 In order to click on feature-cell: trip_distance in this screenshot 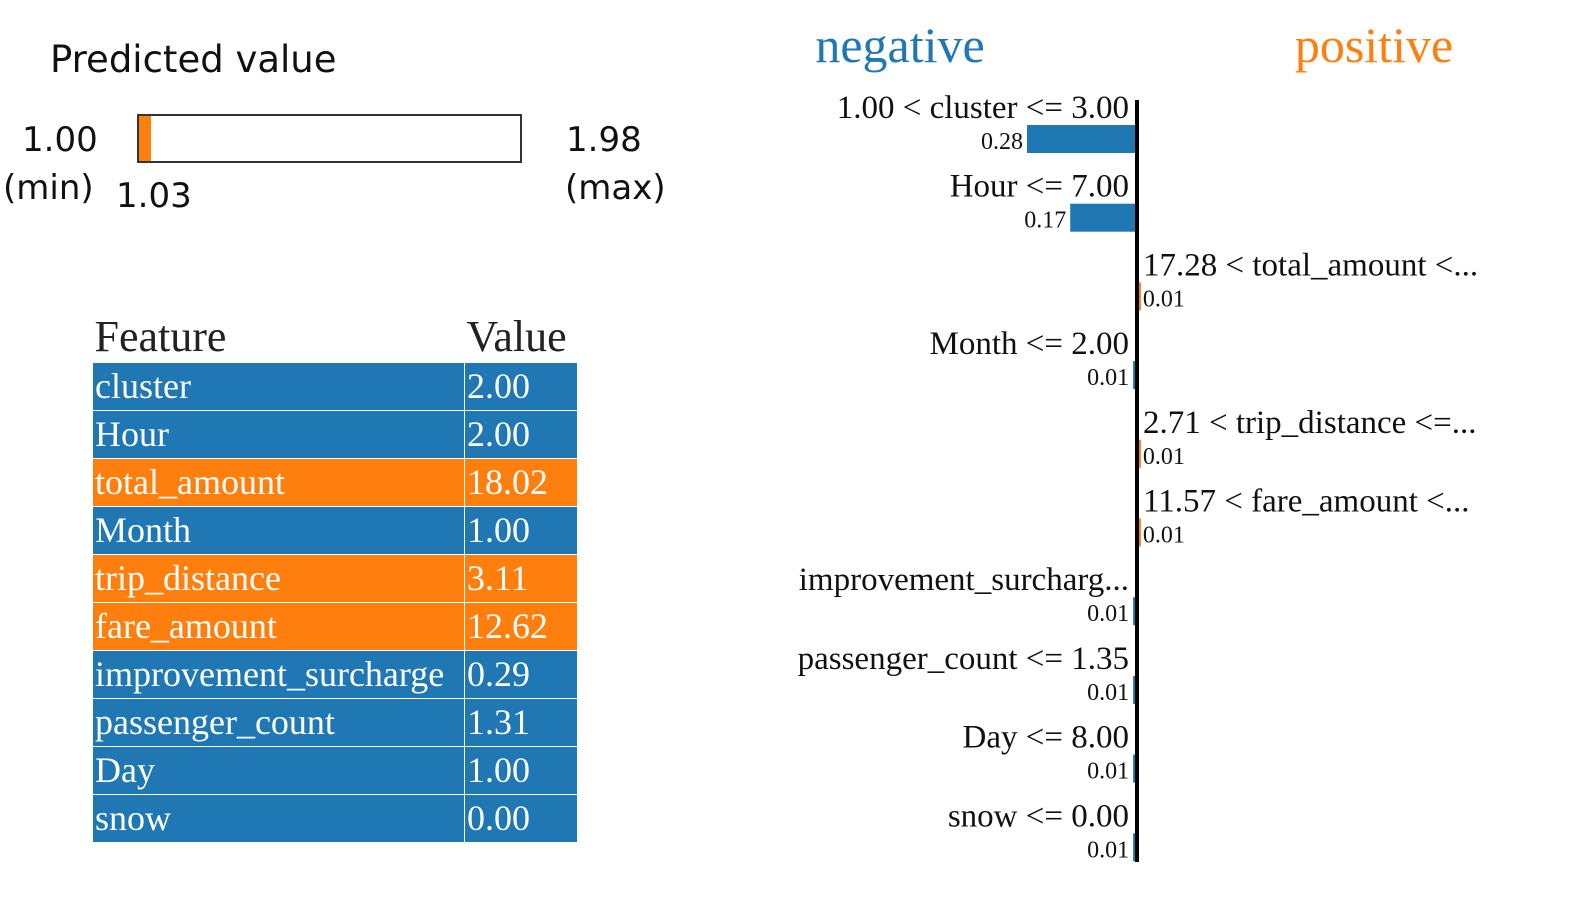, I will do `click(278, 578)`.